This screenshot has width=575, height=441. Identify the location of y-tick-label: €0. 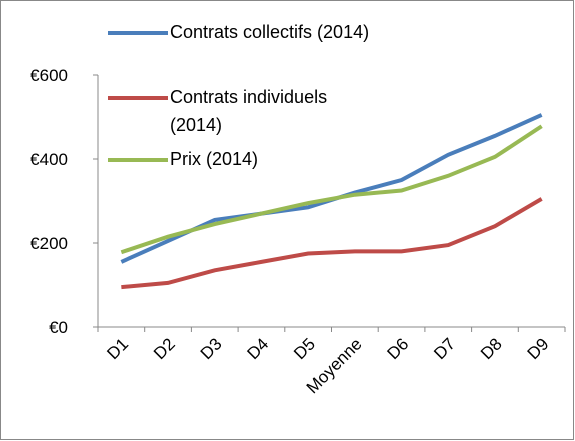
(58, 327).